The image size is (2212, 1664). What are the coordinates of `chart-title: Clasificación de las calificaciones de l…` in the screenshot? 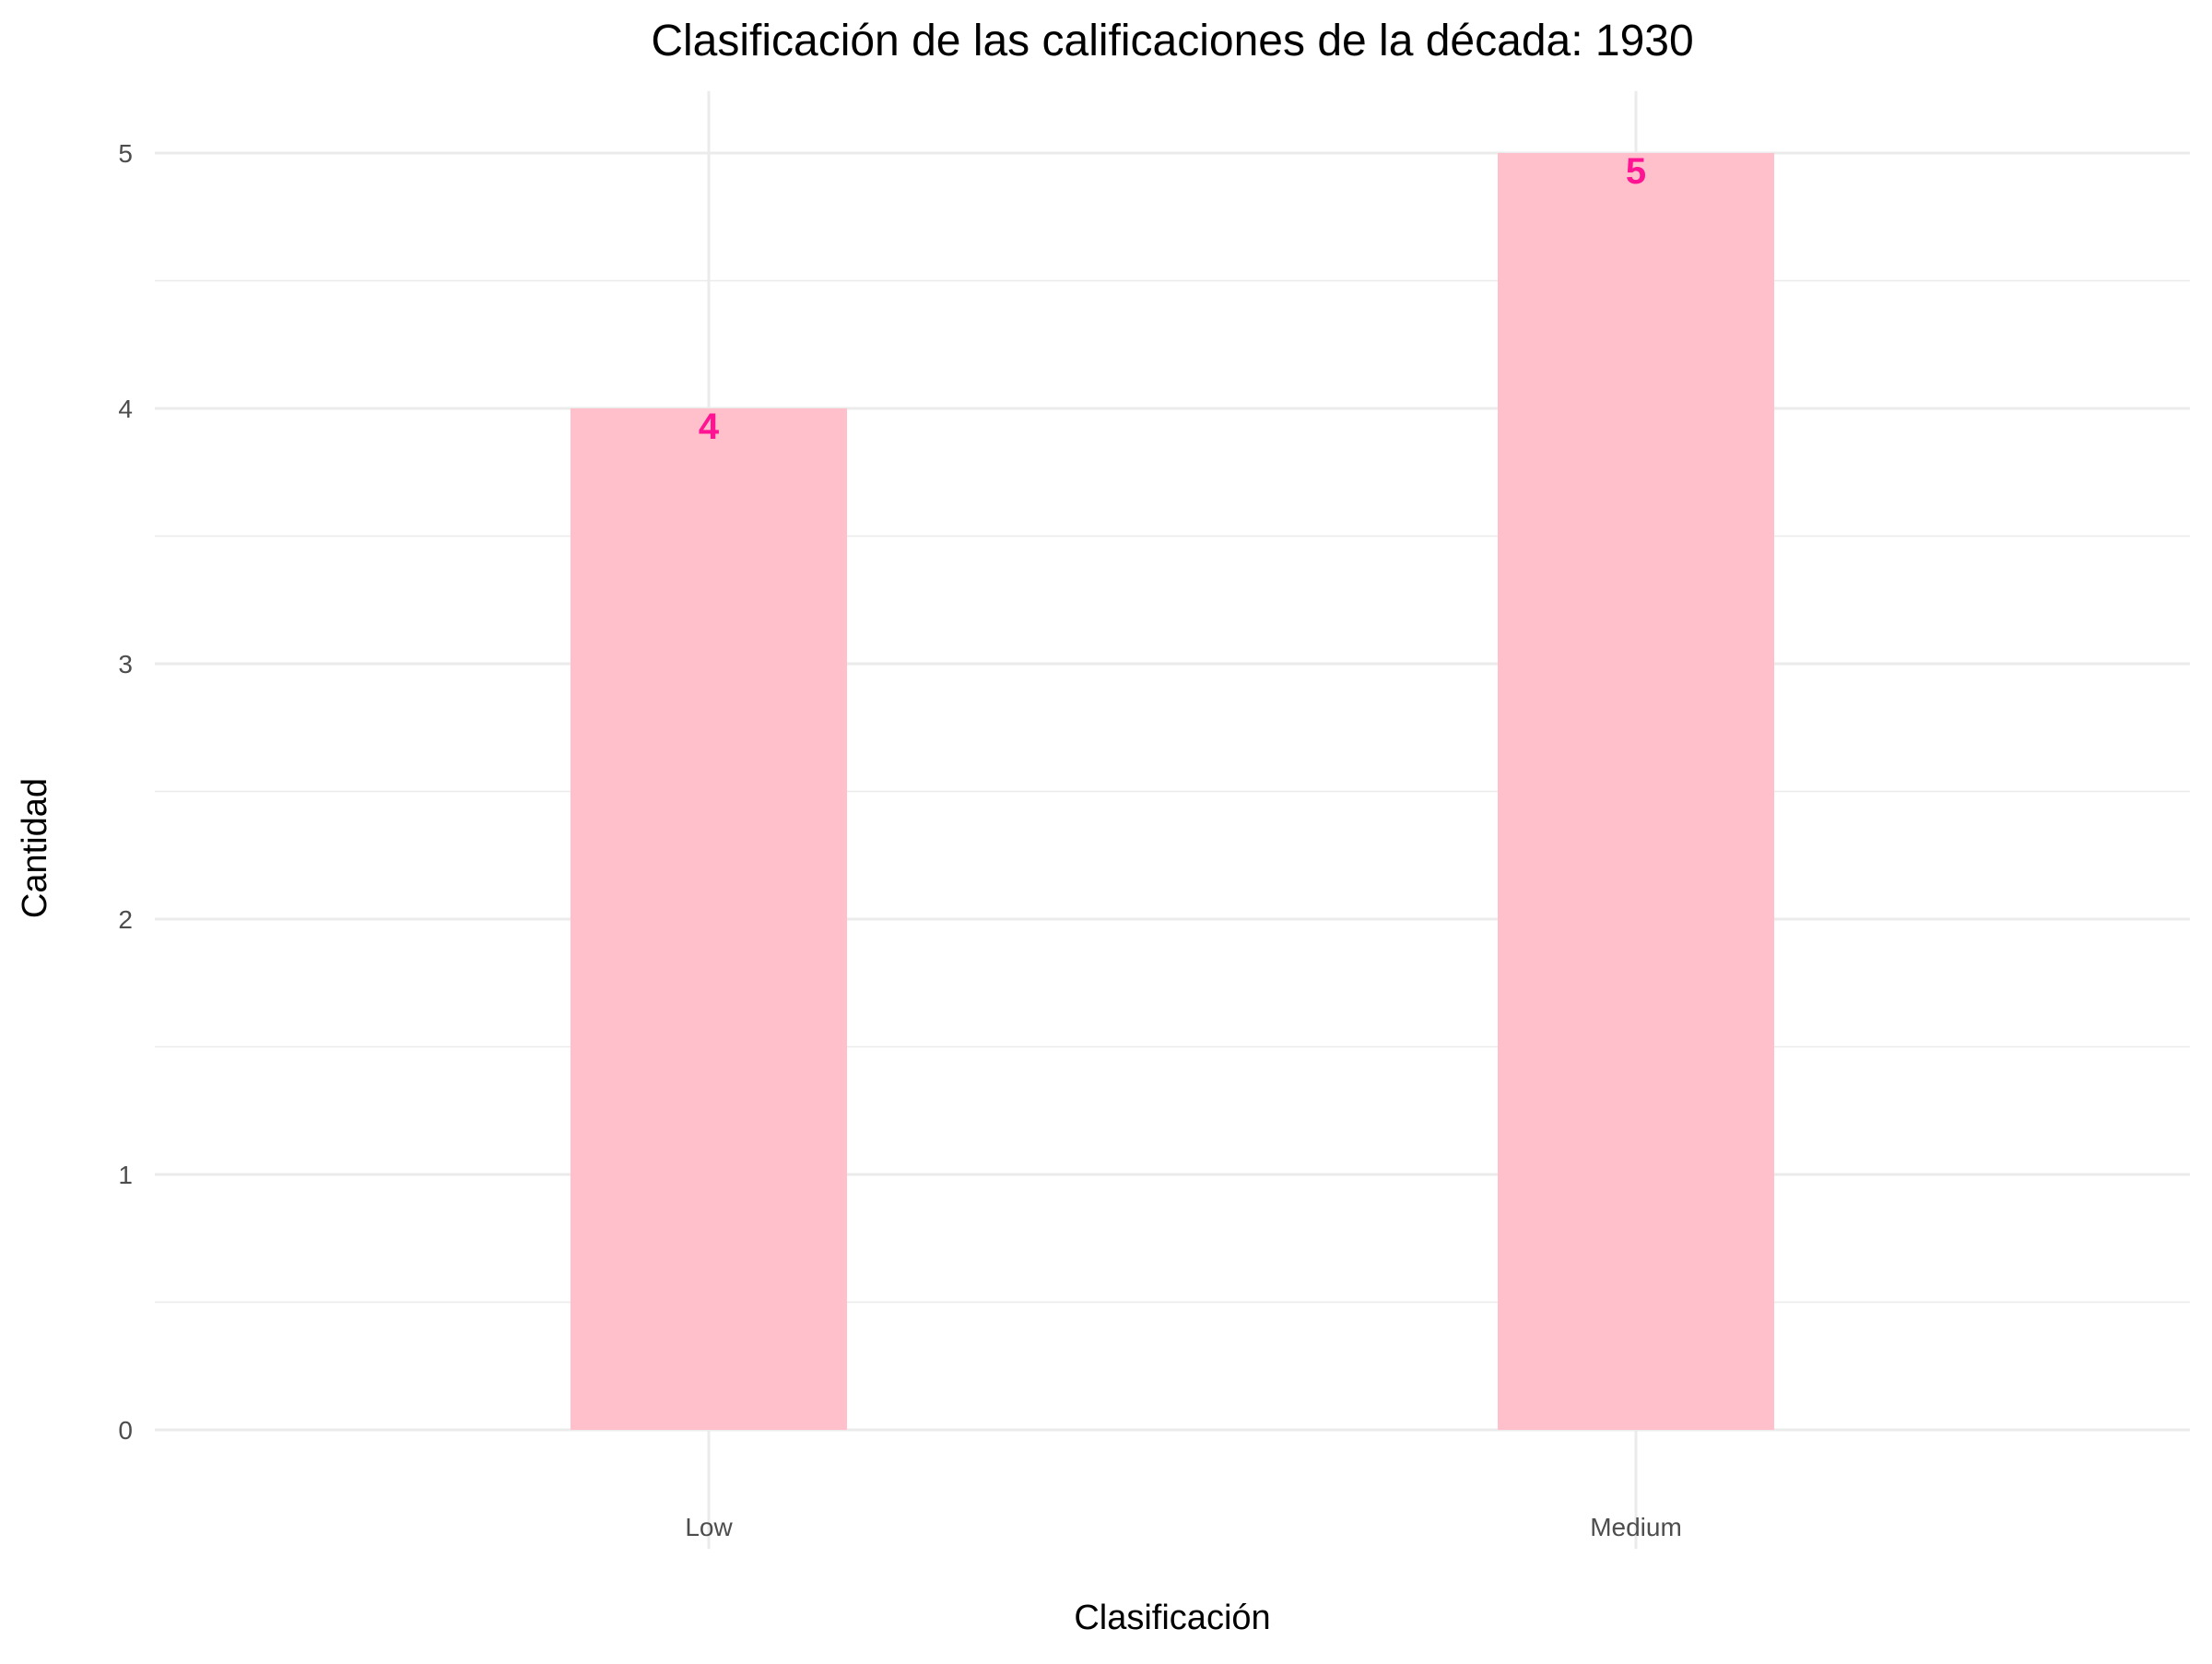 It's located at (1172, 41).